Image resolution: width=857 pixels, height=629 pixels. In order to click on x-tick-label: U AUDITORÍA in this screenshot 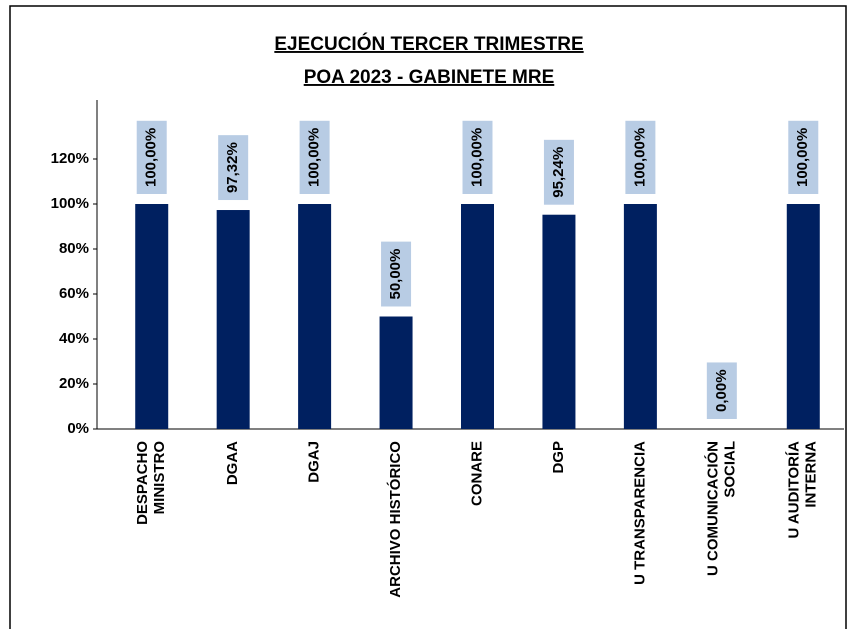, I will do `click(794, 490)`.